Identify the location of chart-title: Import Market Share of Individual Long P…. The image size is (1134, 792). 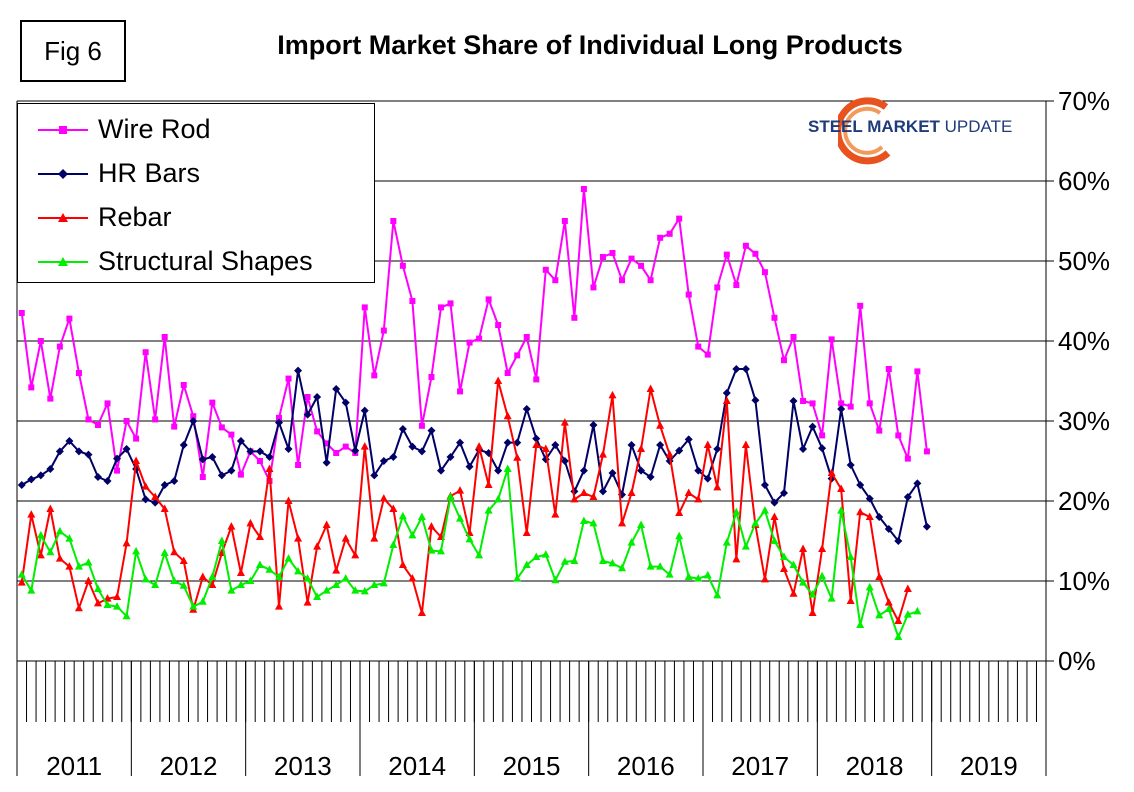
(590, 45).